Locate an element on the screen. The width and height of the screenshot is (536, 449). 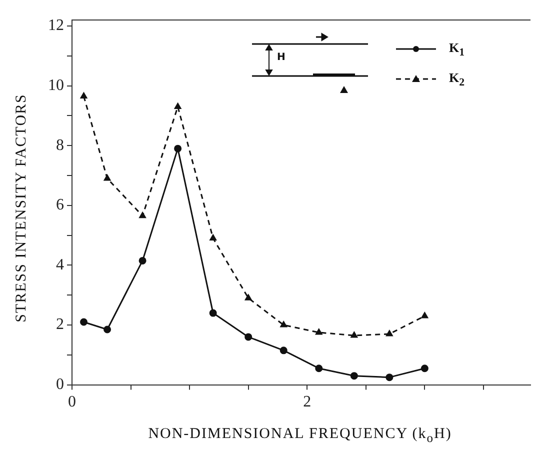
y-tick-label: 10 is located at coordinates (56, 85).